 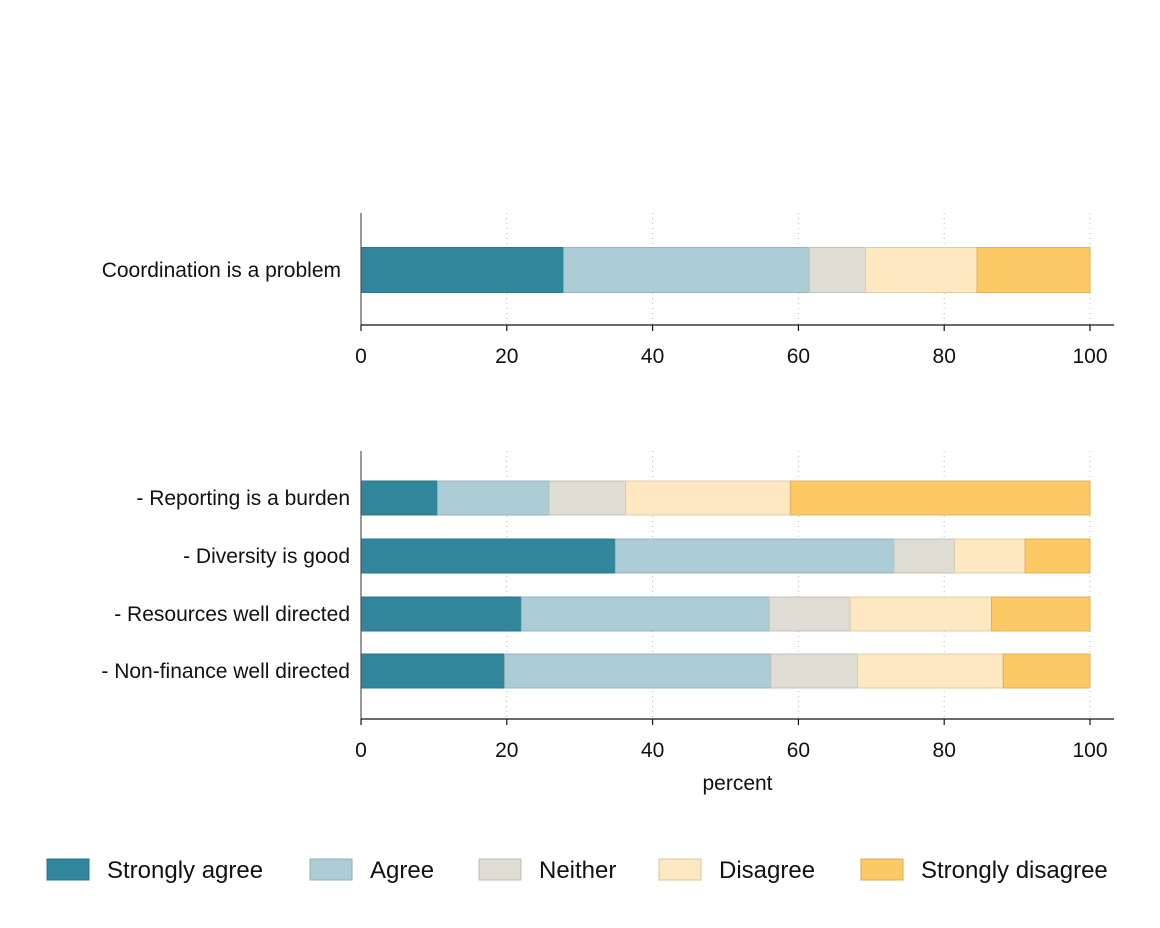 What do you see at coordinates (737, 783) in the screenshot?
I see `x-axis-title: percent` at bounding box center [737, 783].